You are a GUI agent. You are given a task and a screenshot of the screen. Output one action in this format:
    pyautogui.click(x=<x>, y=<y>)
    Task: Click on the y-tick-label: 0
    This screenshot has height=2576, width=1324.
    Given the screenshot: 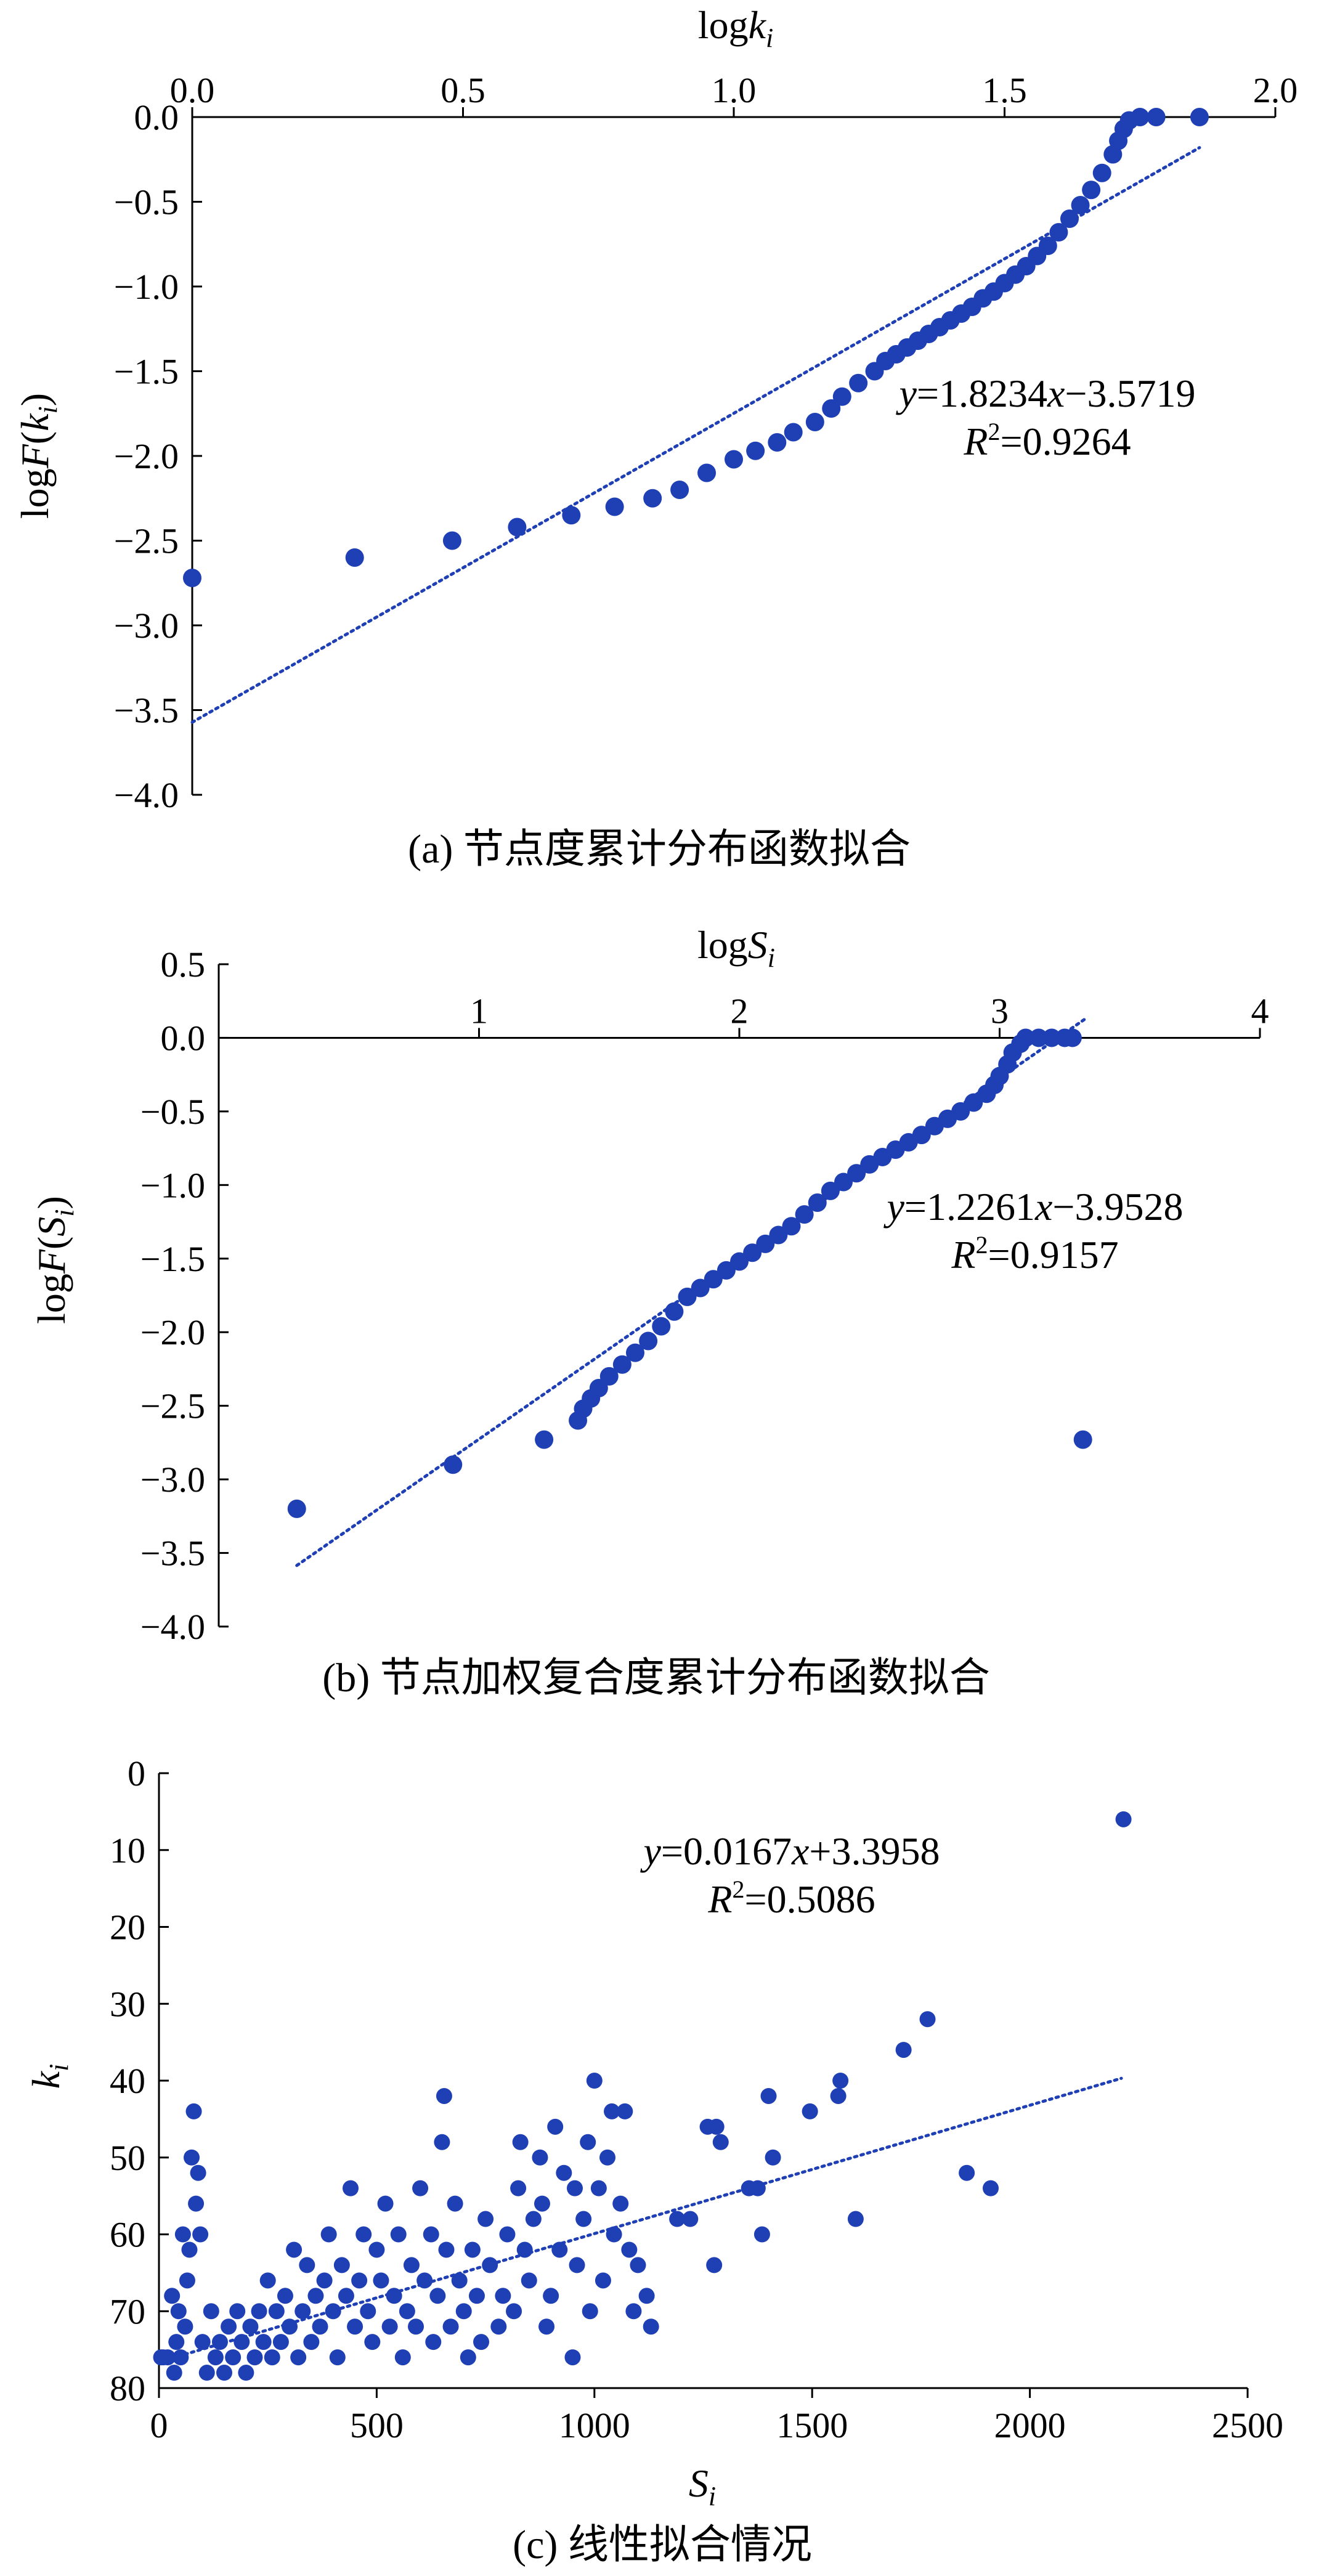 What is the action you would take?
    pyautogui.click(x=136, y=1773)
    